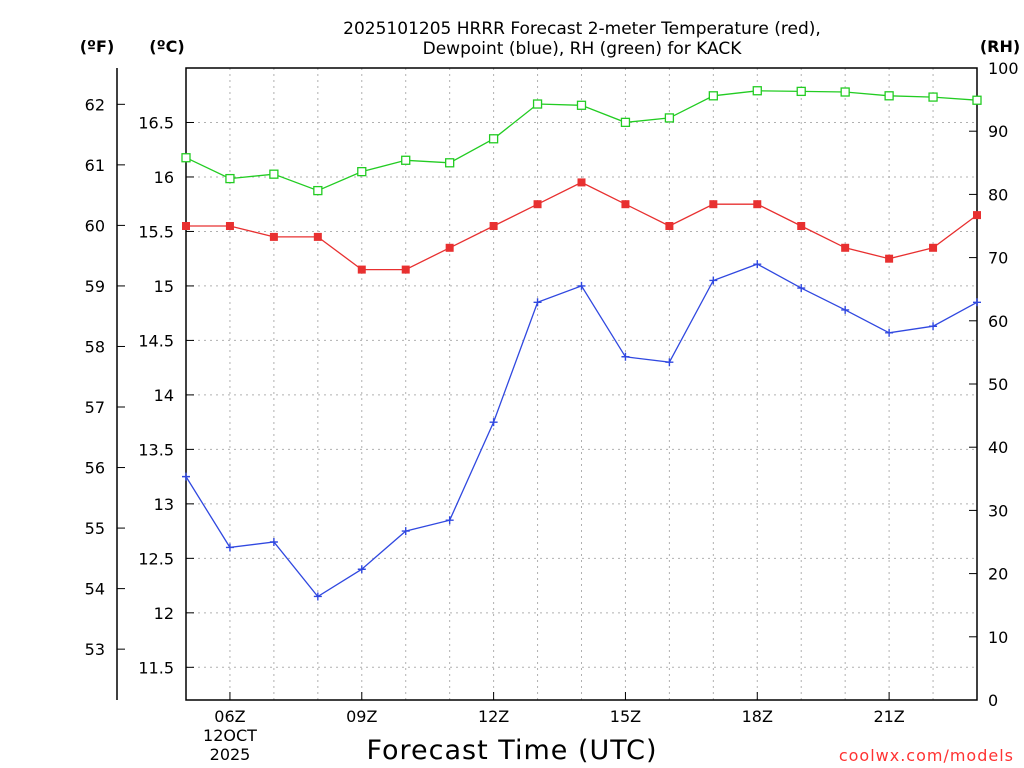  Describe the element at coordinates (998, 510) in the screenshot. I see `rh-tick-label: 30` at that location.